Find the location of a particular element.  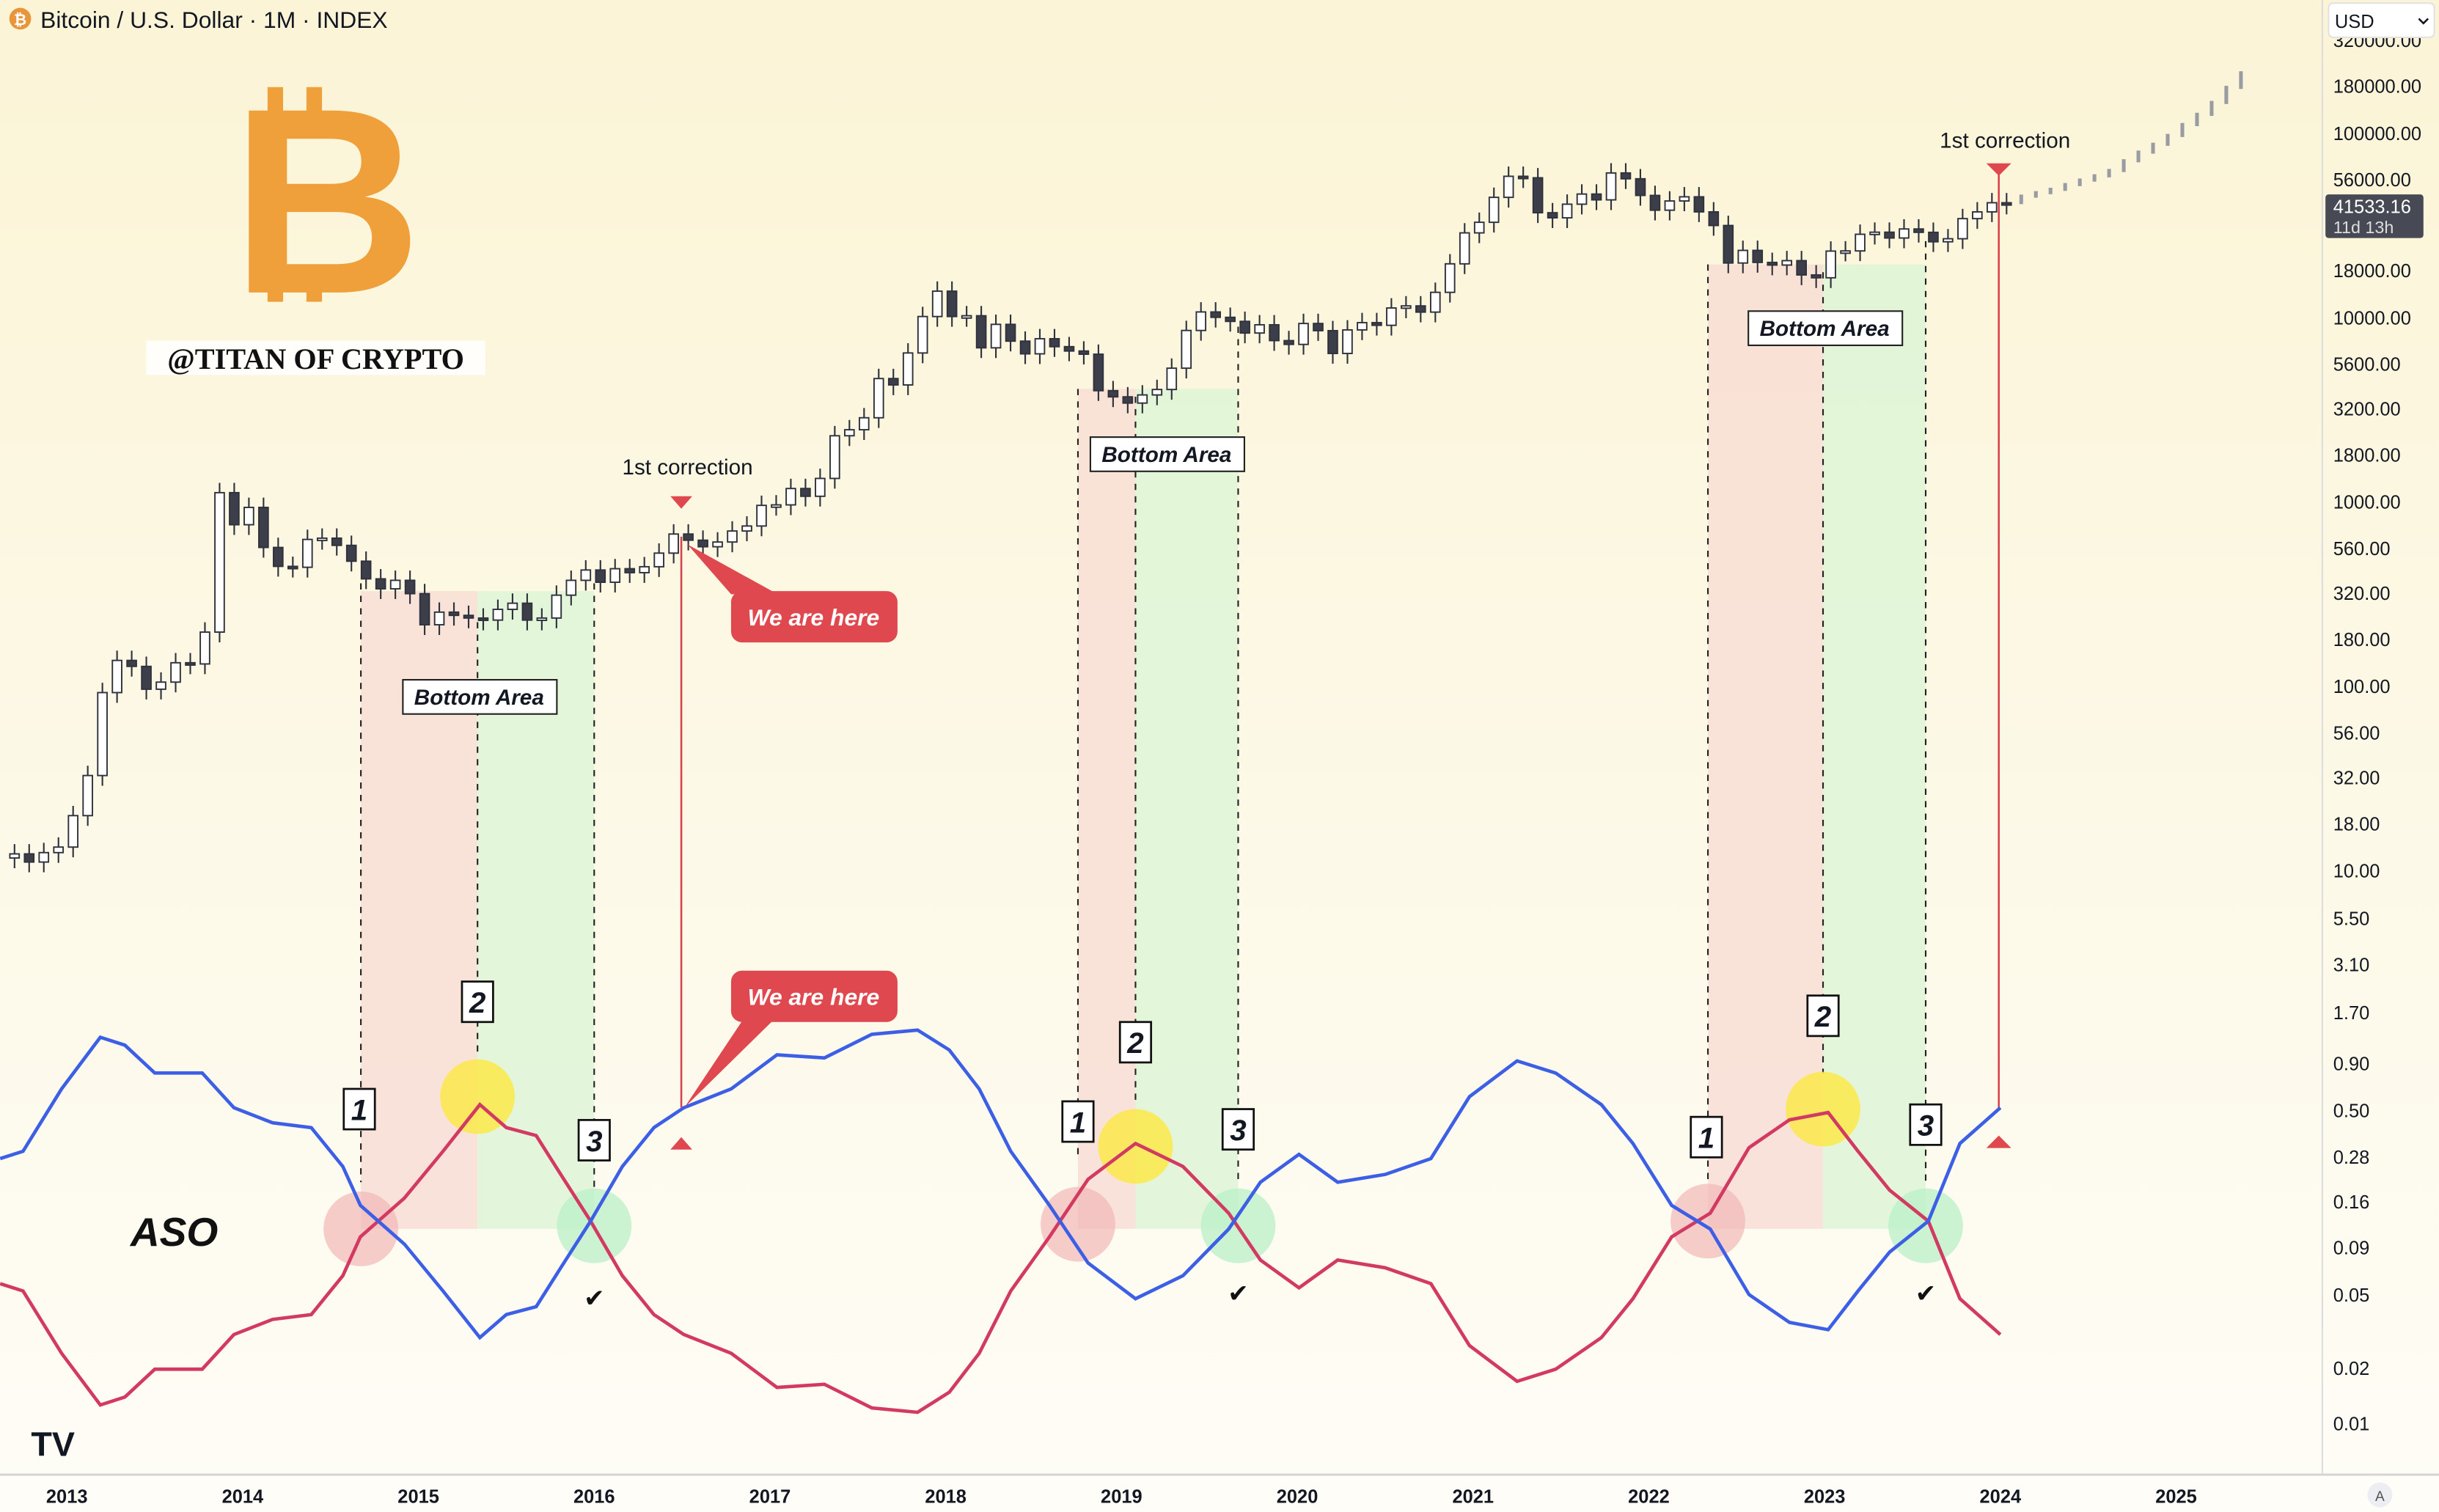

time-axis is located at coordinates (1219, 1493).